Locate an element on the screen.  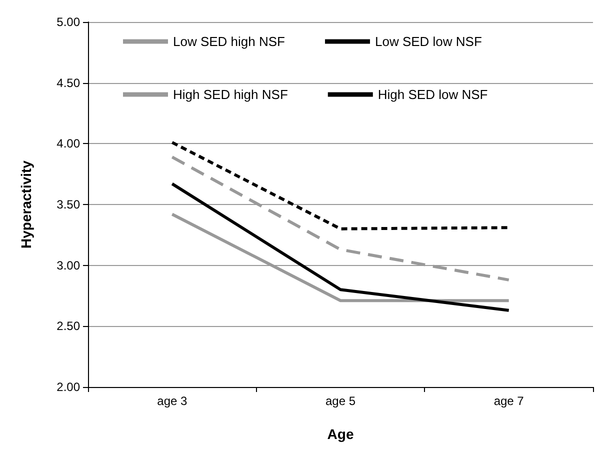
x-axis-title: Age is located at coordinates (340, 434).